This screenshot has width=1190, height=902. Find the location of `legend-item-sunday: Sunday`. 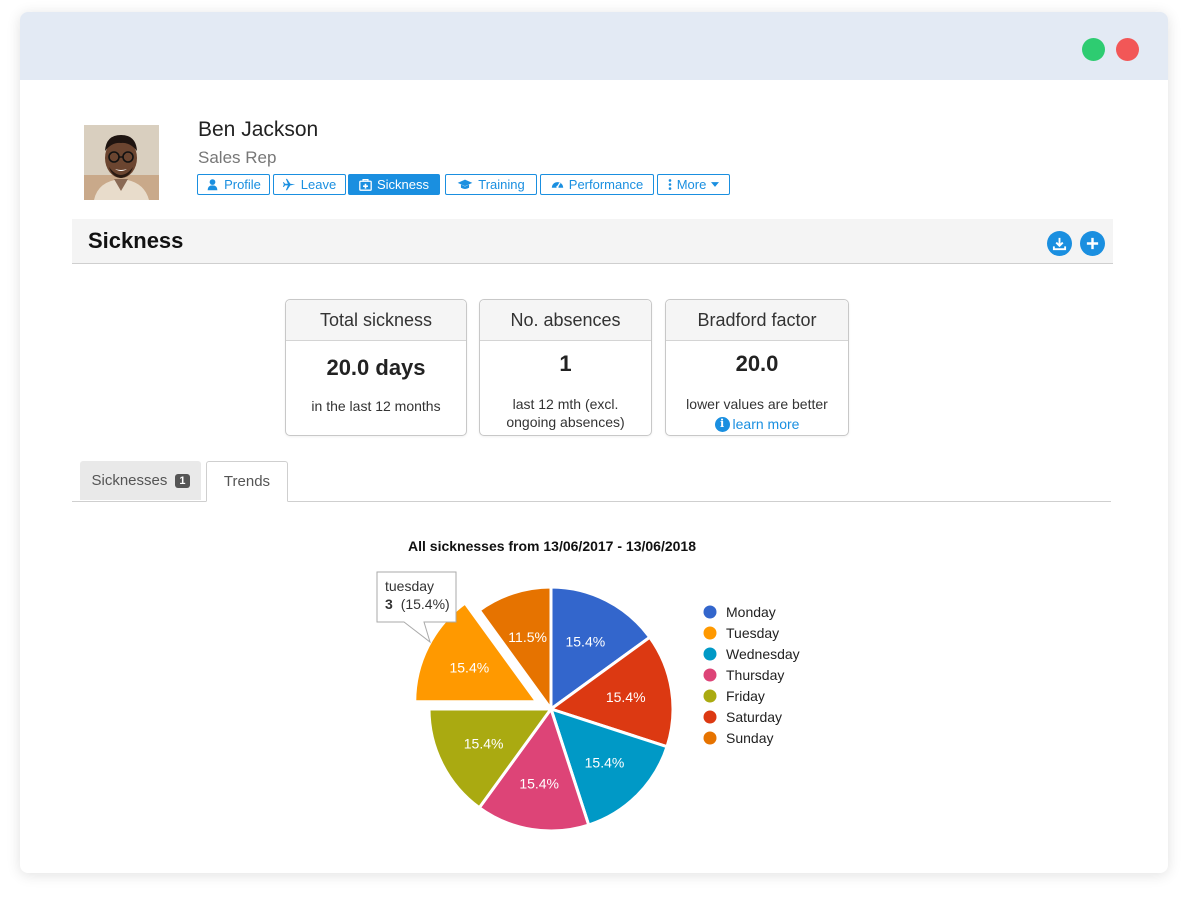

legend-item-sunday: Sunday is located at coordinates (749, 738).